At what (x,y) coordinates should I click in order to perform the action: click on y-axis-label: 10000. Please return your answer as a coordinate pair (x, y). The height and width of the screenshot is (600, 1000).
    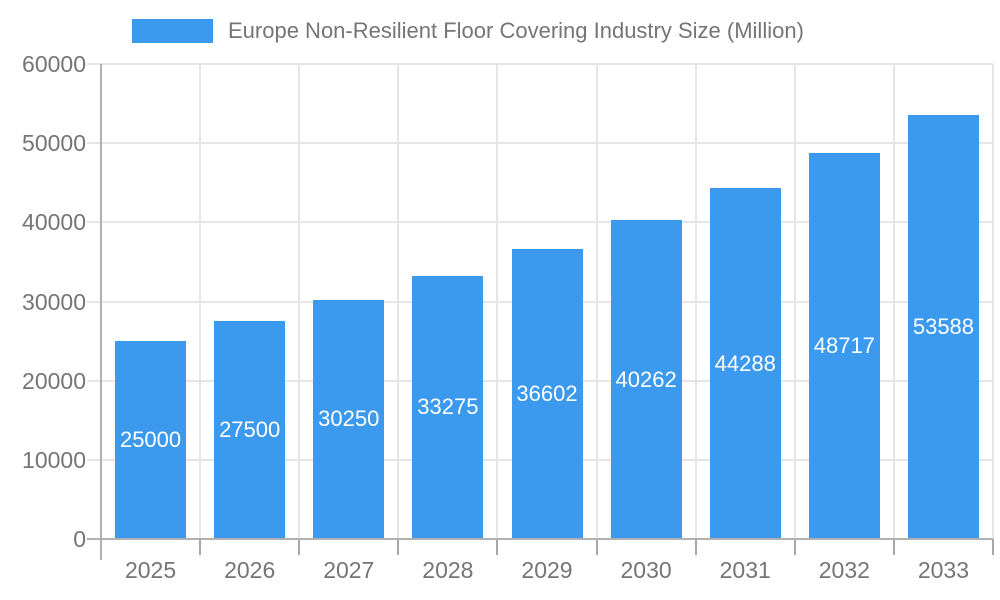
    Looking at the image, I should click on (54, 459).